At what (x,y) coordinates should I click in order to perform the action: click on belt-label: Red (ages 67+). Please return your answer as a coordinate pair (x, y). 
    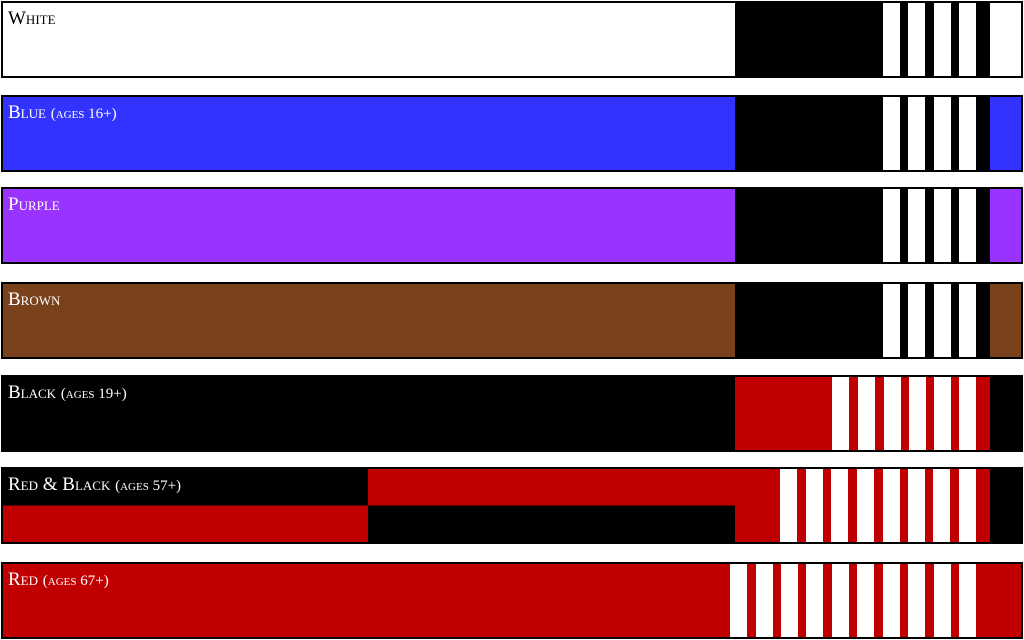
    Looking at the image, I should click on (58, 579).